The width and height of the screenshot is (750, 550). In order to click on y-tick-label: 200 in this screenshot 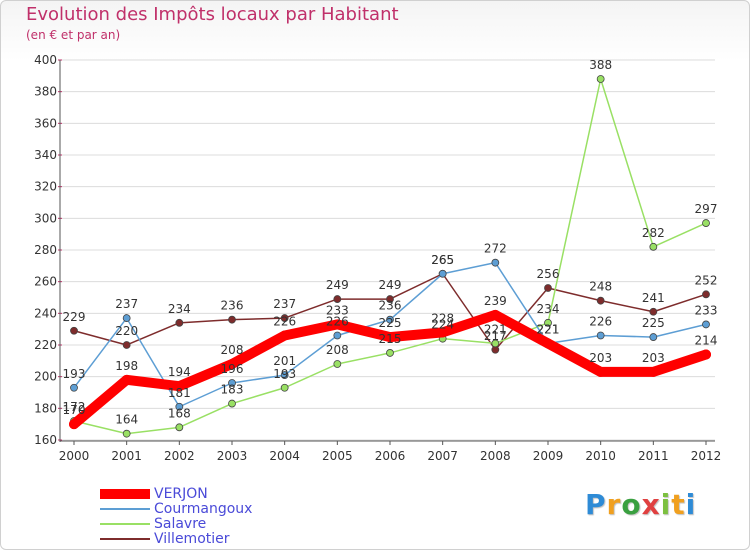, I will do `click(45, 377)`.